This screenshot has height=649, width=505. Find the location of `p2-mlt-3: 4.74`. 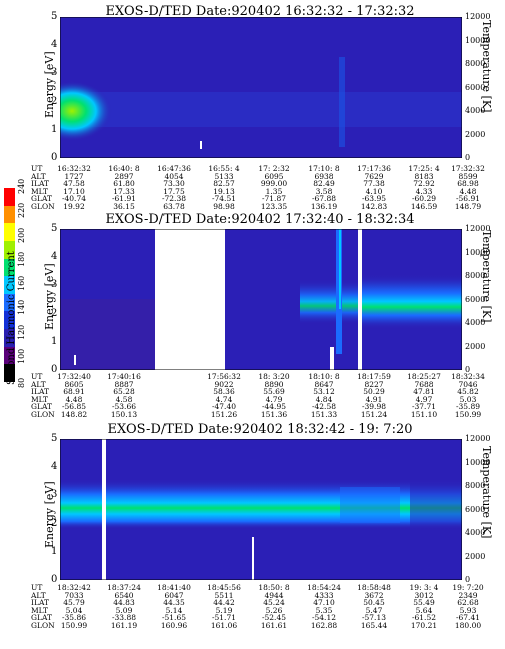

p2-mlt-3: 4.74 is located at coordinates (224, 399).